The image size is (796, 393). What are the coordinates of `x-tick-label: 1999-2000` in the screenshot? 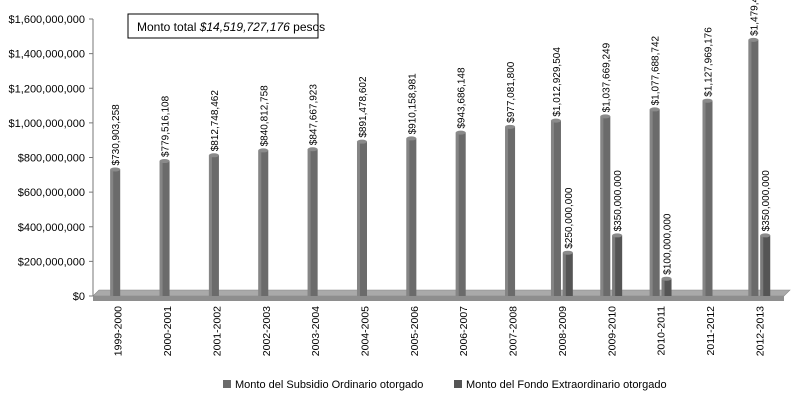 It's located at (119, 331).